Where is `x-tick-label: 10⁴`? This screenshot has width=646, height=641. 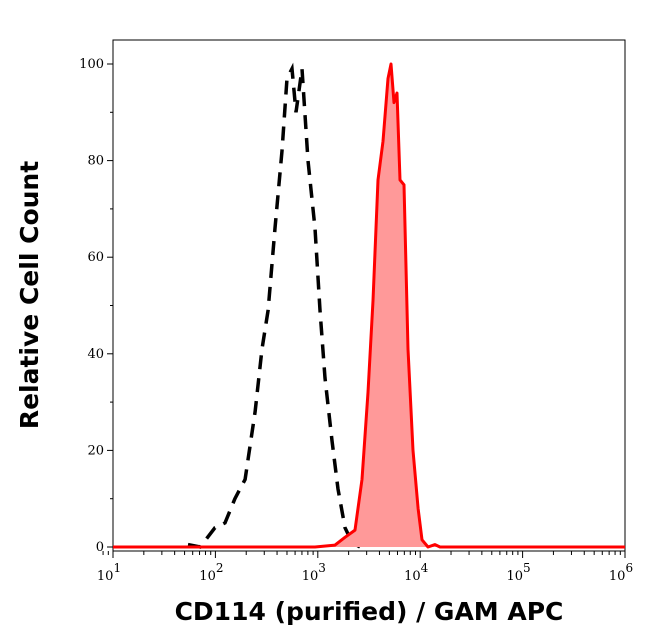
x-tick-label: 10⁴ is located at coordinates (416, 572).